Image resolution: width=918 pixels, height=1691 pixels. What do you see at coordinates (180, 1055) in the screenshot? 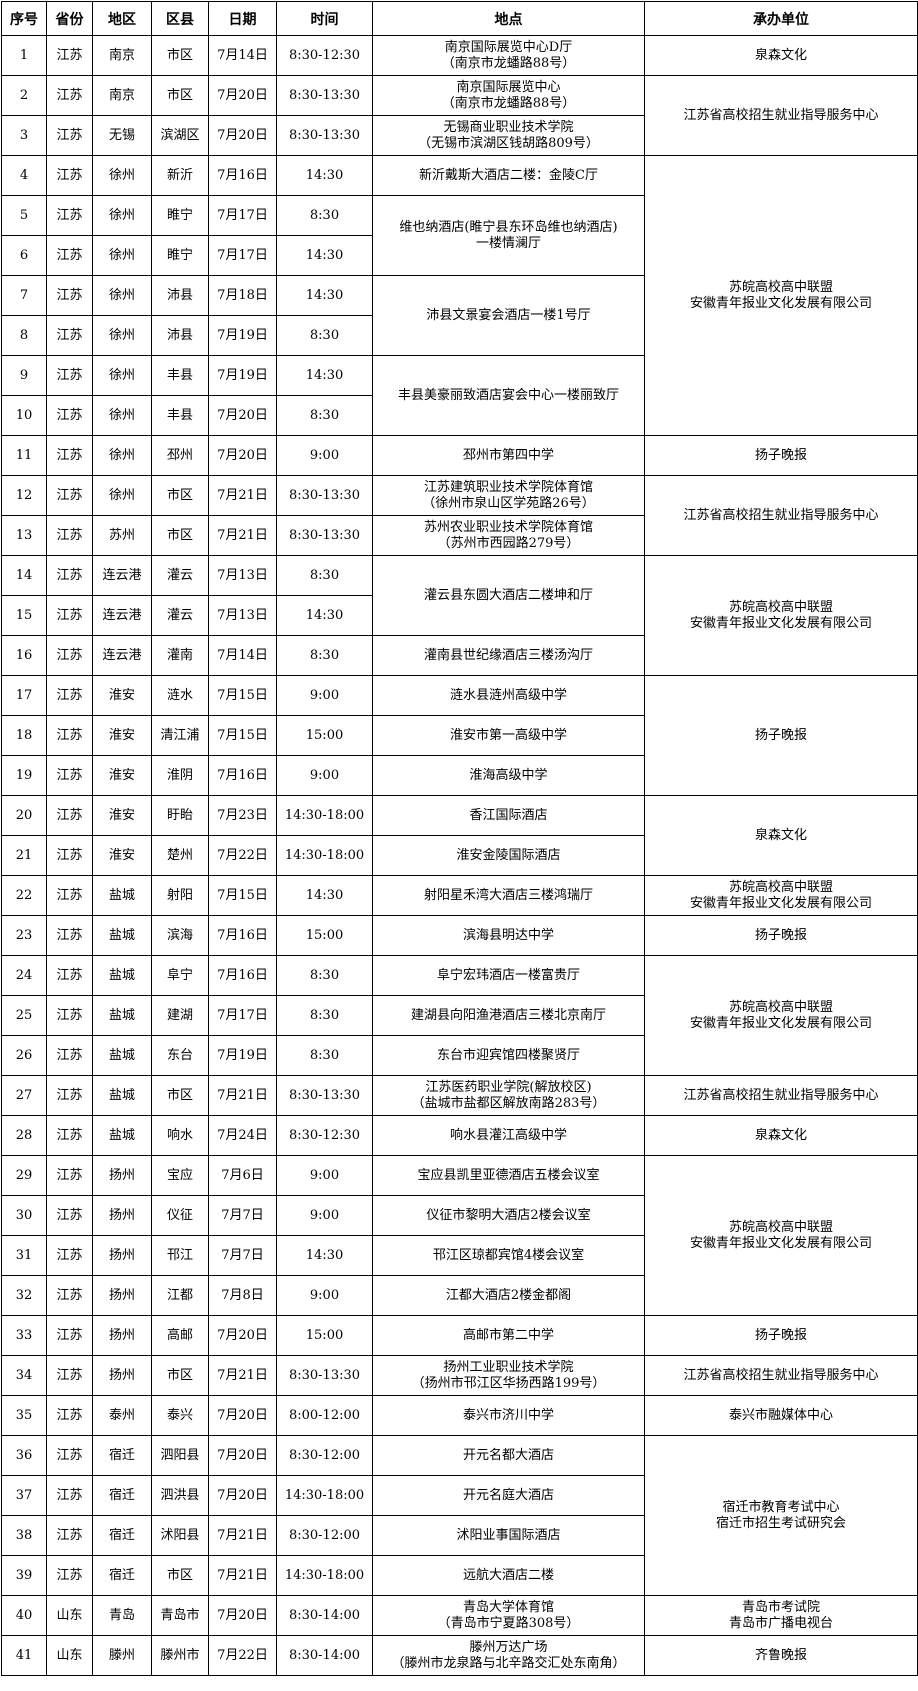
I see `district-cell: 东台` at bounding box center [180, 1055].